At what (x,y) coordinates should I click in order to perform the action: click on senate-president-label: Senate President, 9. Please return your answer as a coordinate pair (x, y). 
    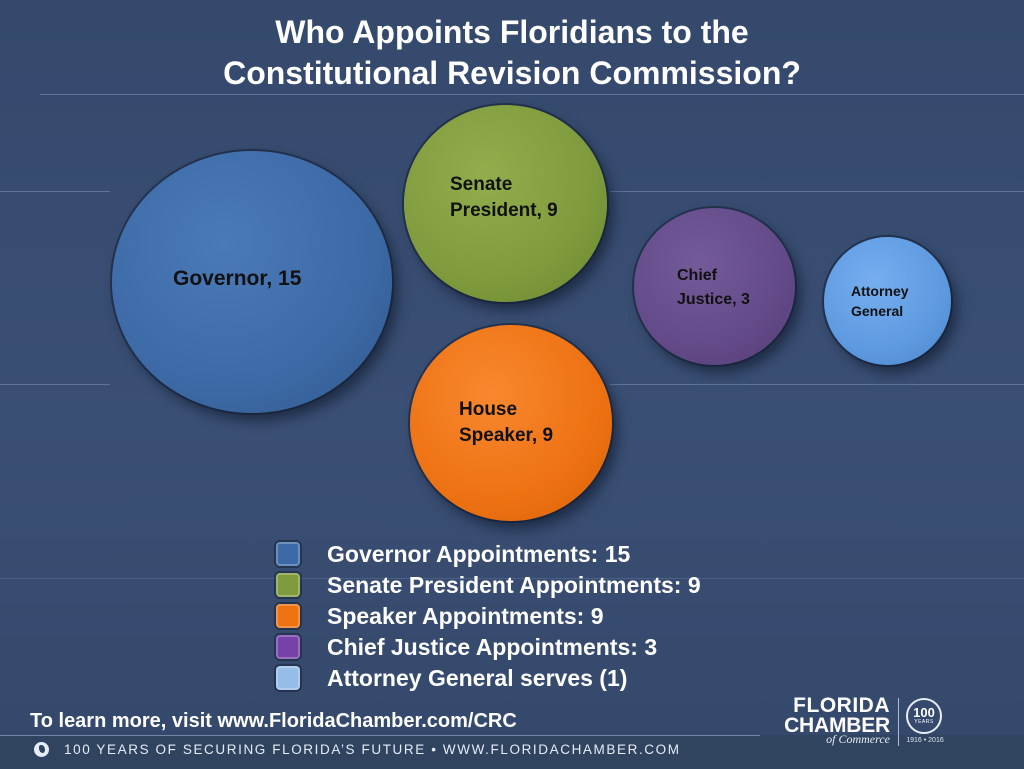
    Looking at the image, I should click on (504, 197).